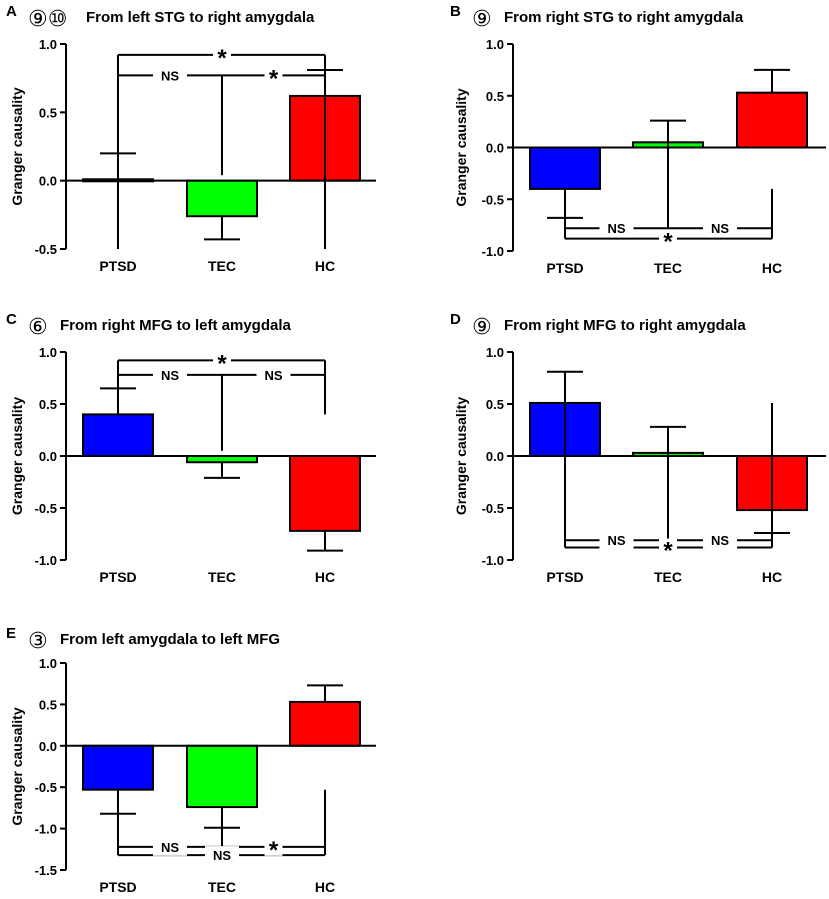 The image size is (829, 899). What do you see at coordinates (38, 326) in the screenshot?
I see `region-markers: ⑥` at bounding box center [38, 326].